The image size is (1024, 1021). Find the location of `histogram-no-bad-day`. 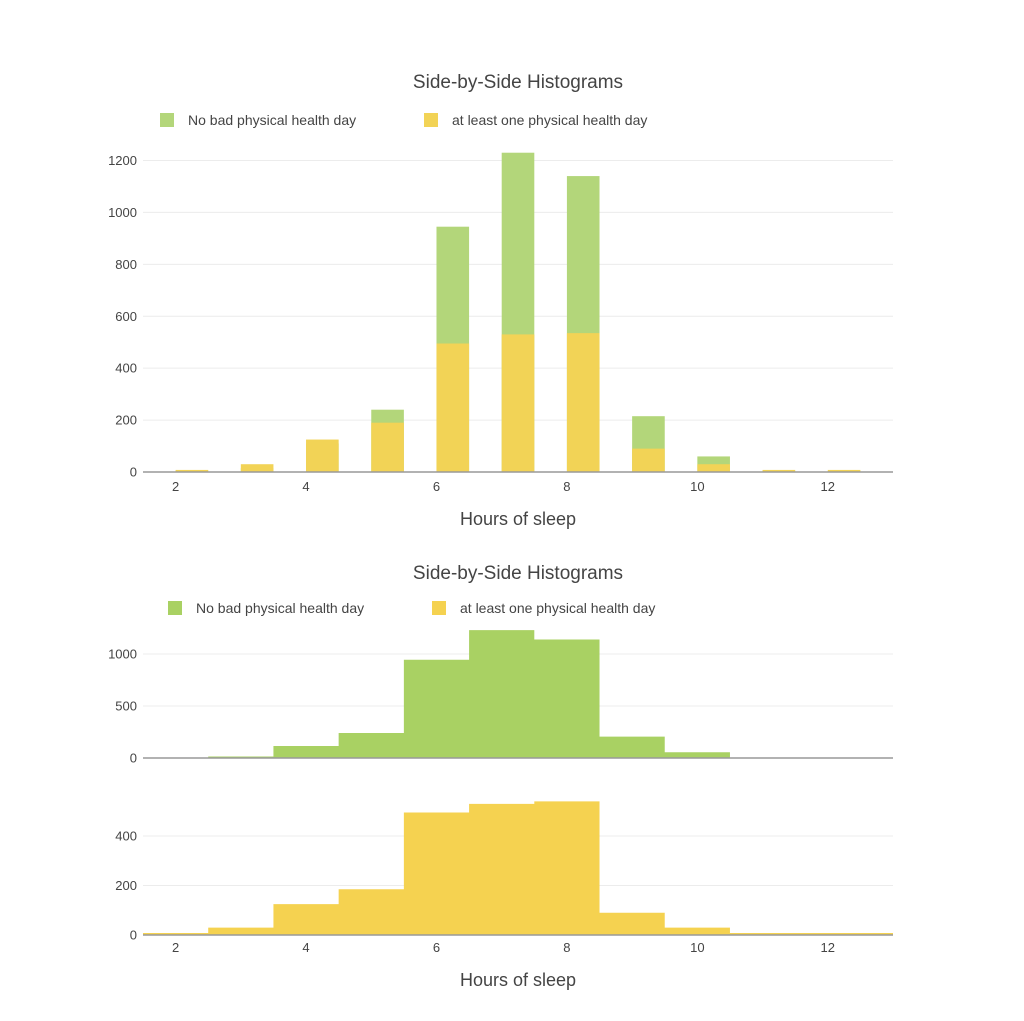

histogram-no-bad-day is located at coordinates (518, 694).